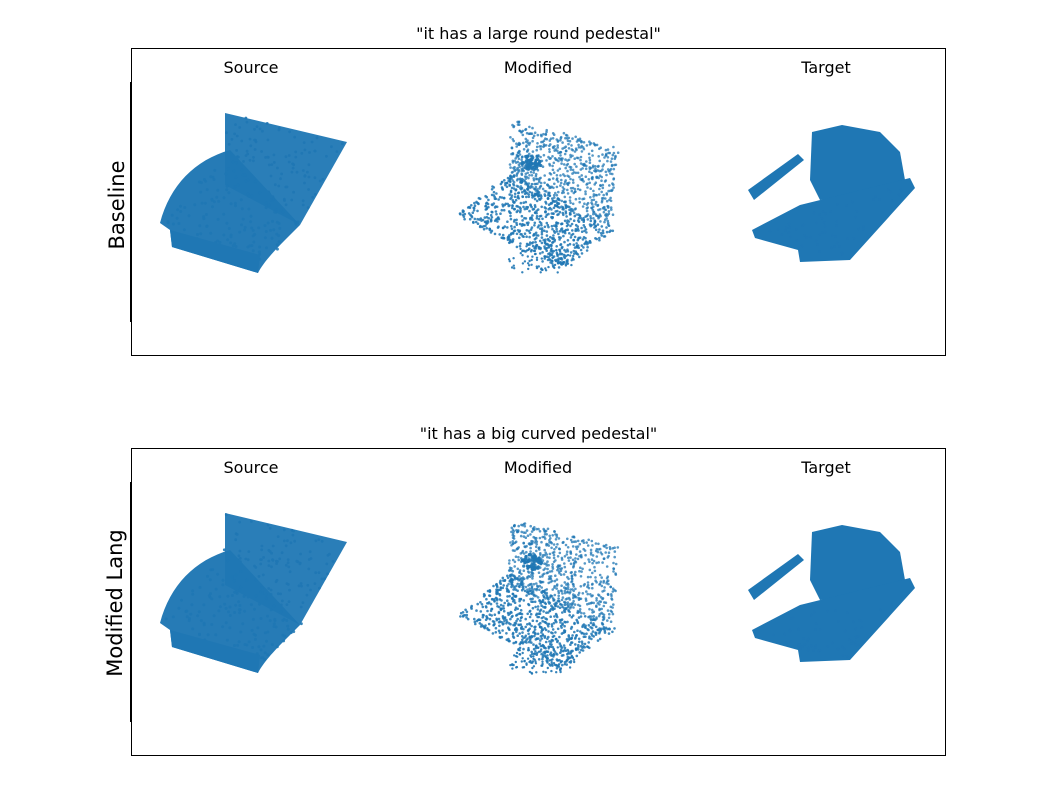 The height and width of the screenshot is (800, 1050). Describe the element at coordinates (538, 433) in the screenshot. I see `panel-title-2: "it has a big curved pedestal"` at that location.